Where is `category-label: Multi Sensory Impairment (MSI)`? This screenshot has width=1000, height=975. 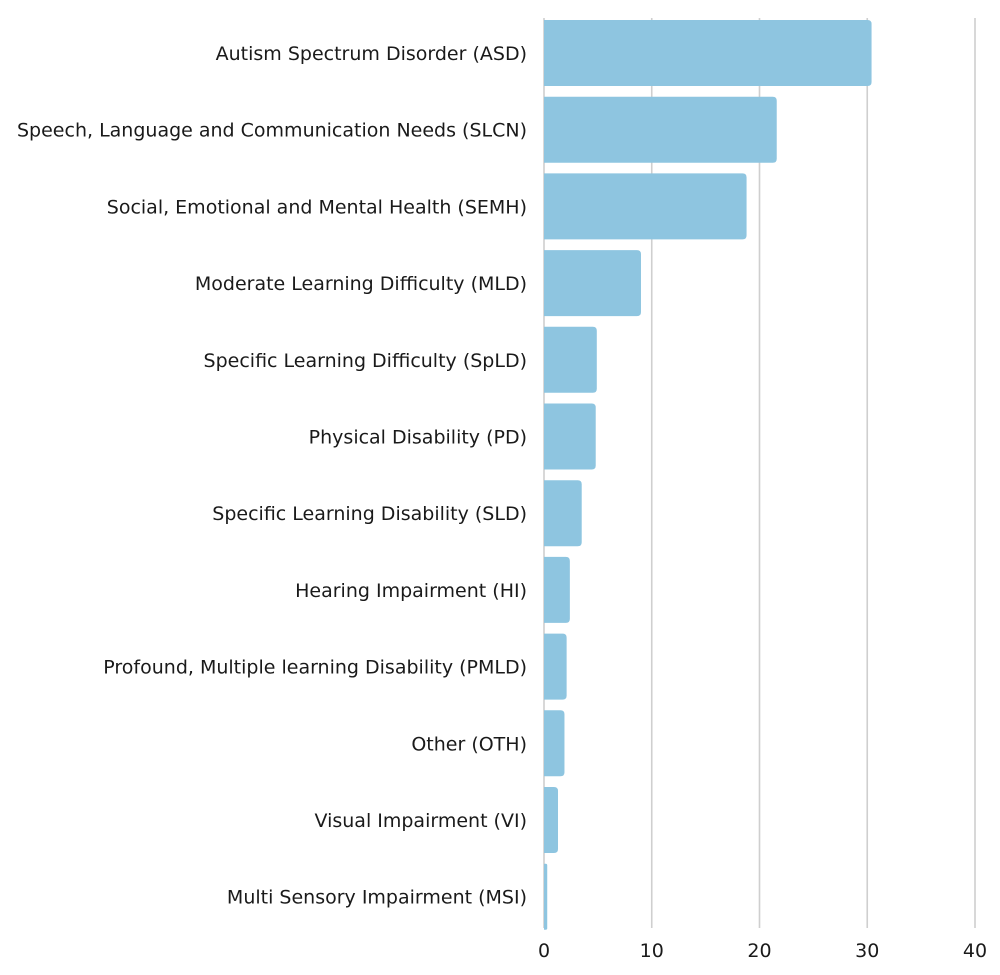
category-label: Multi Sensory Impairment (MSI) is located at coordinates (377, 898).